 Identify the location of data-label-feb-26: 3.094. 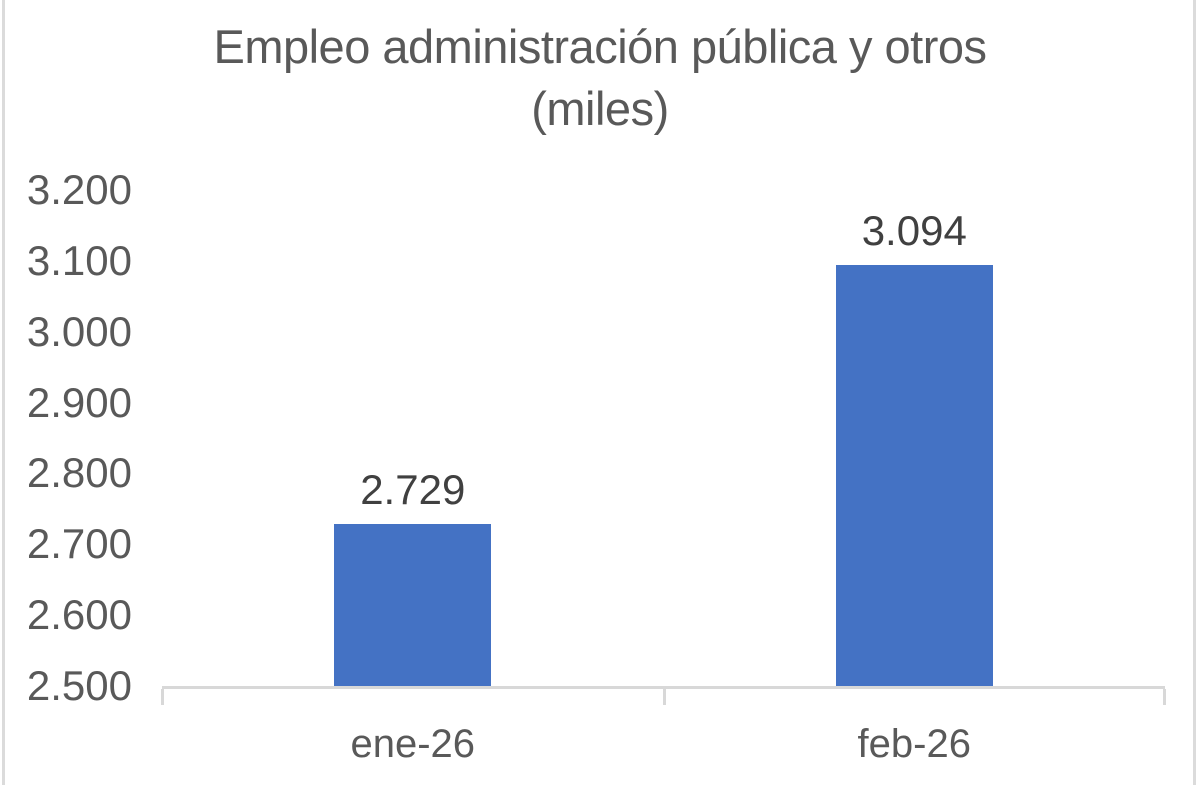
(914, 231).